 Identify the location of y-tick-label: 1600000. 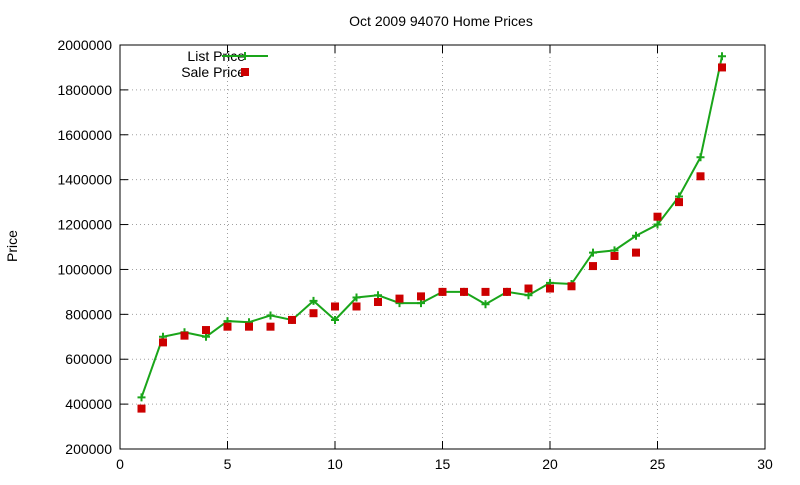
(84, 135).